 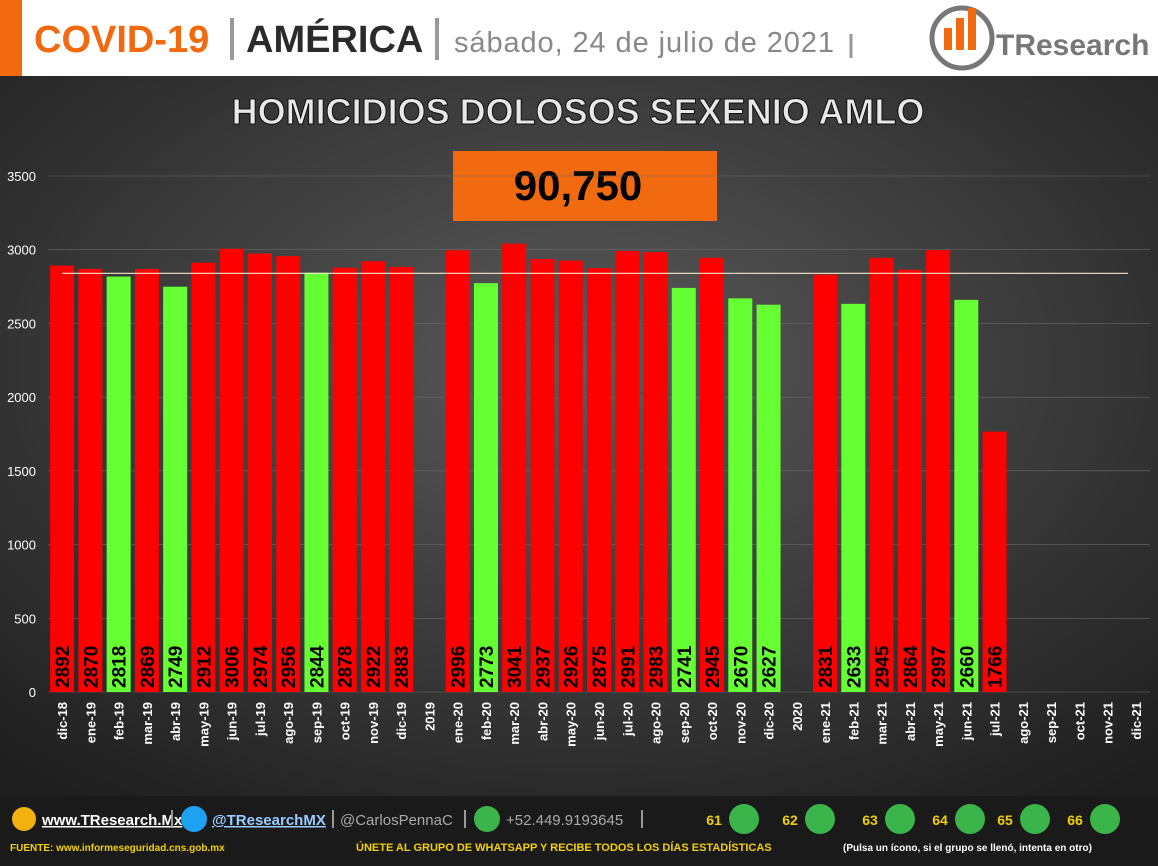 I want to click on value-label: 2878, so click(x=346, y=667).